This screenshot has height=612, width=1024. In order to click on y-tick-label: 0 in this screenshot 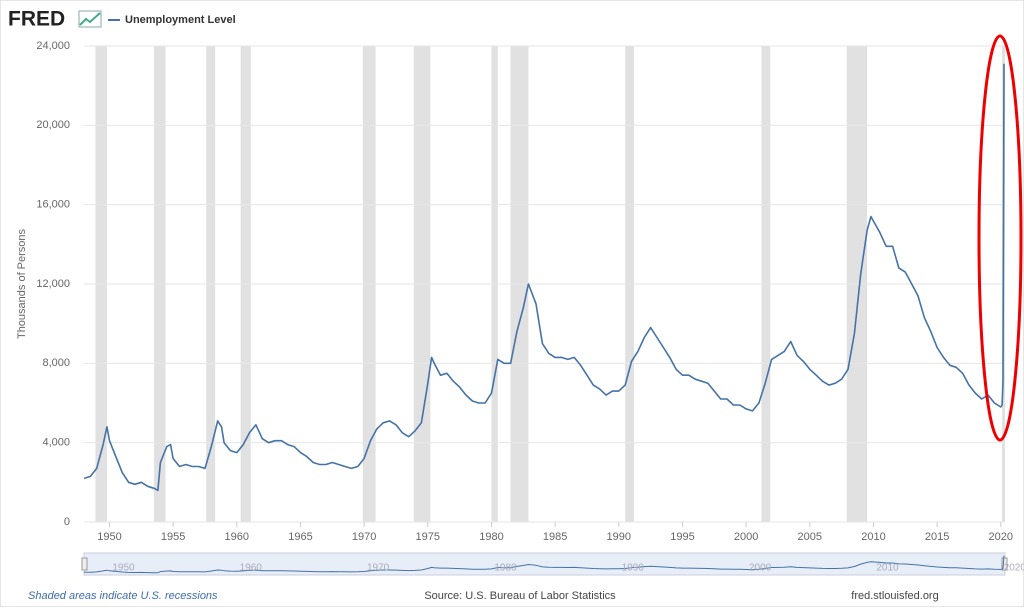, I will do `click(67, 522)`.